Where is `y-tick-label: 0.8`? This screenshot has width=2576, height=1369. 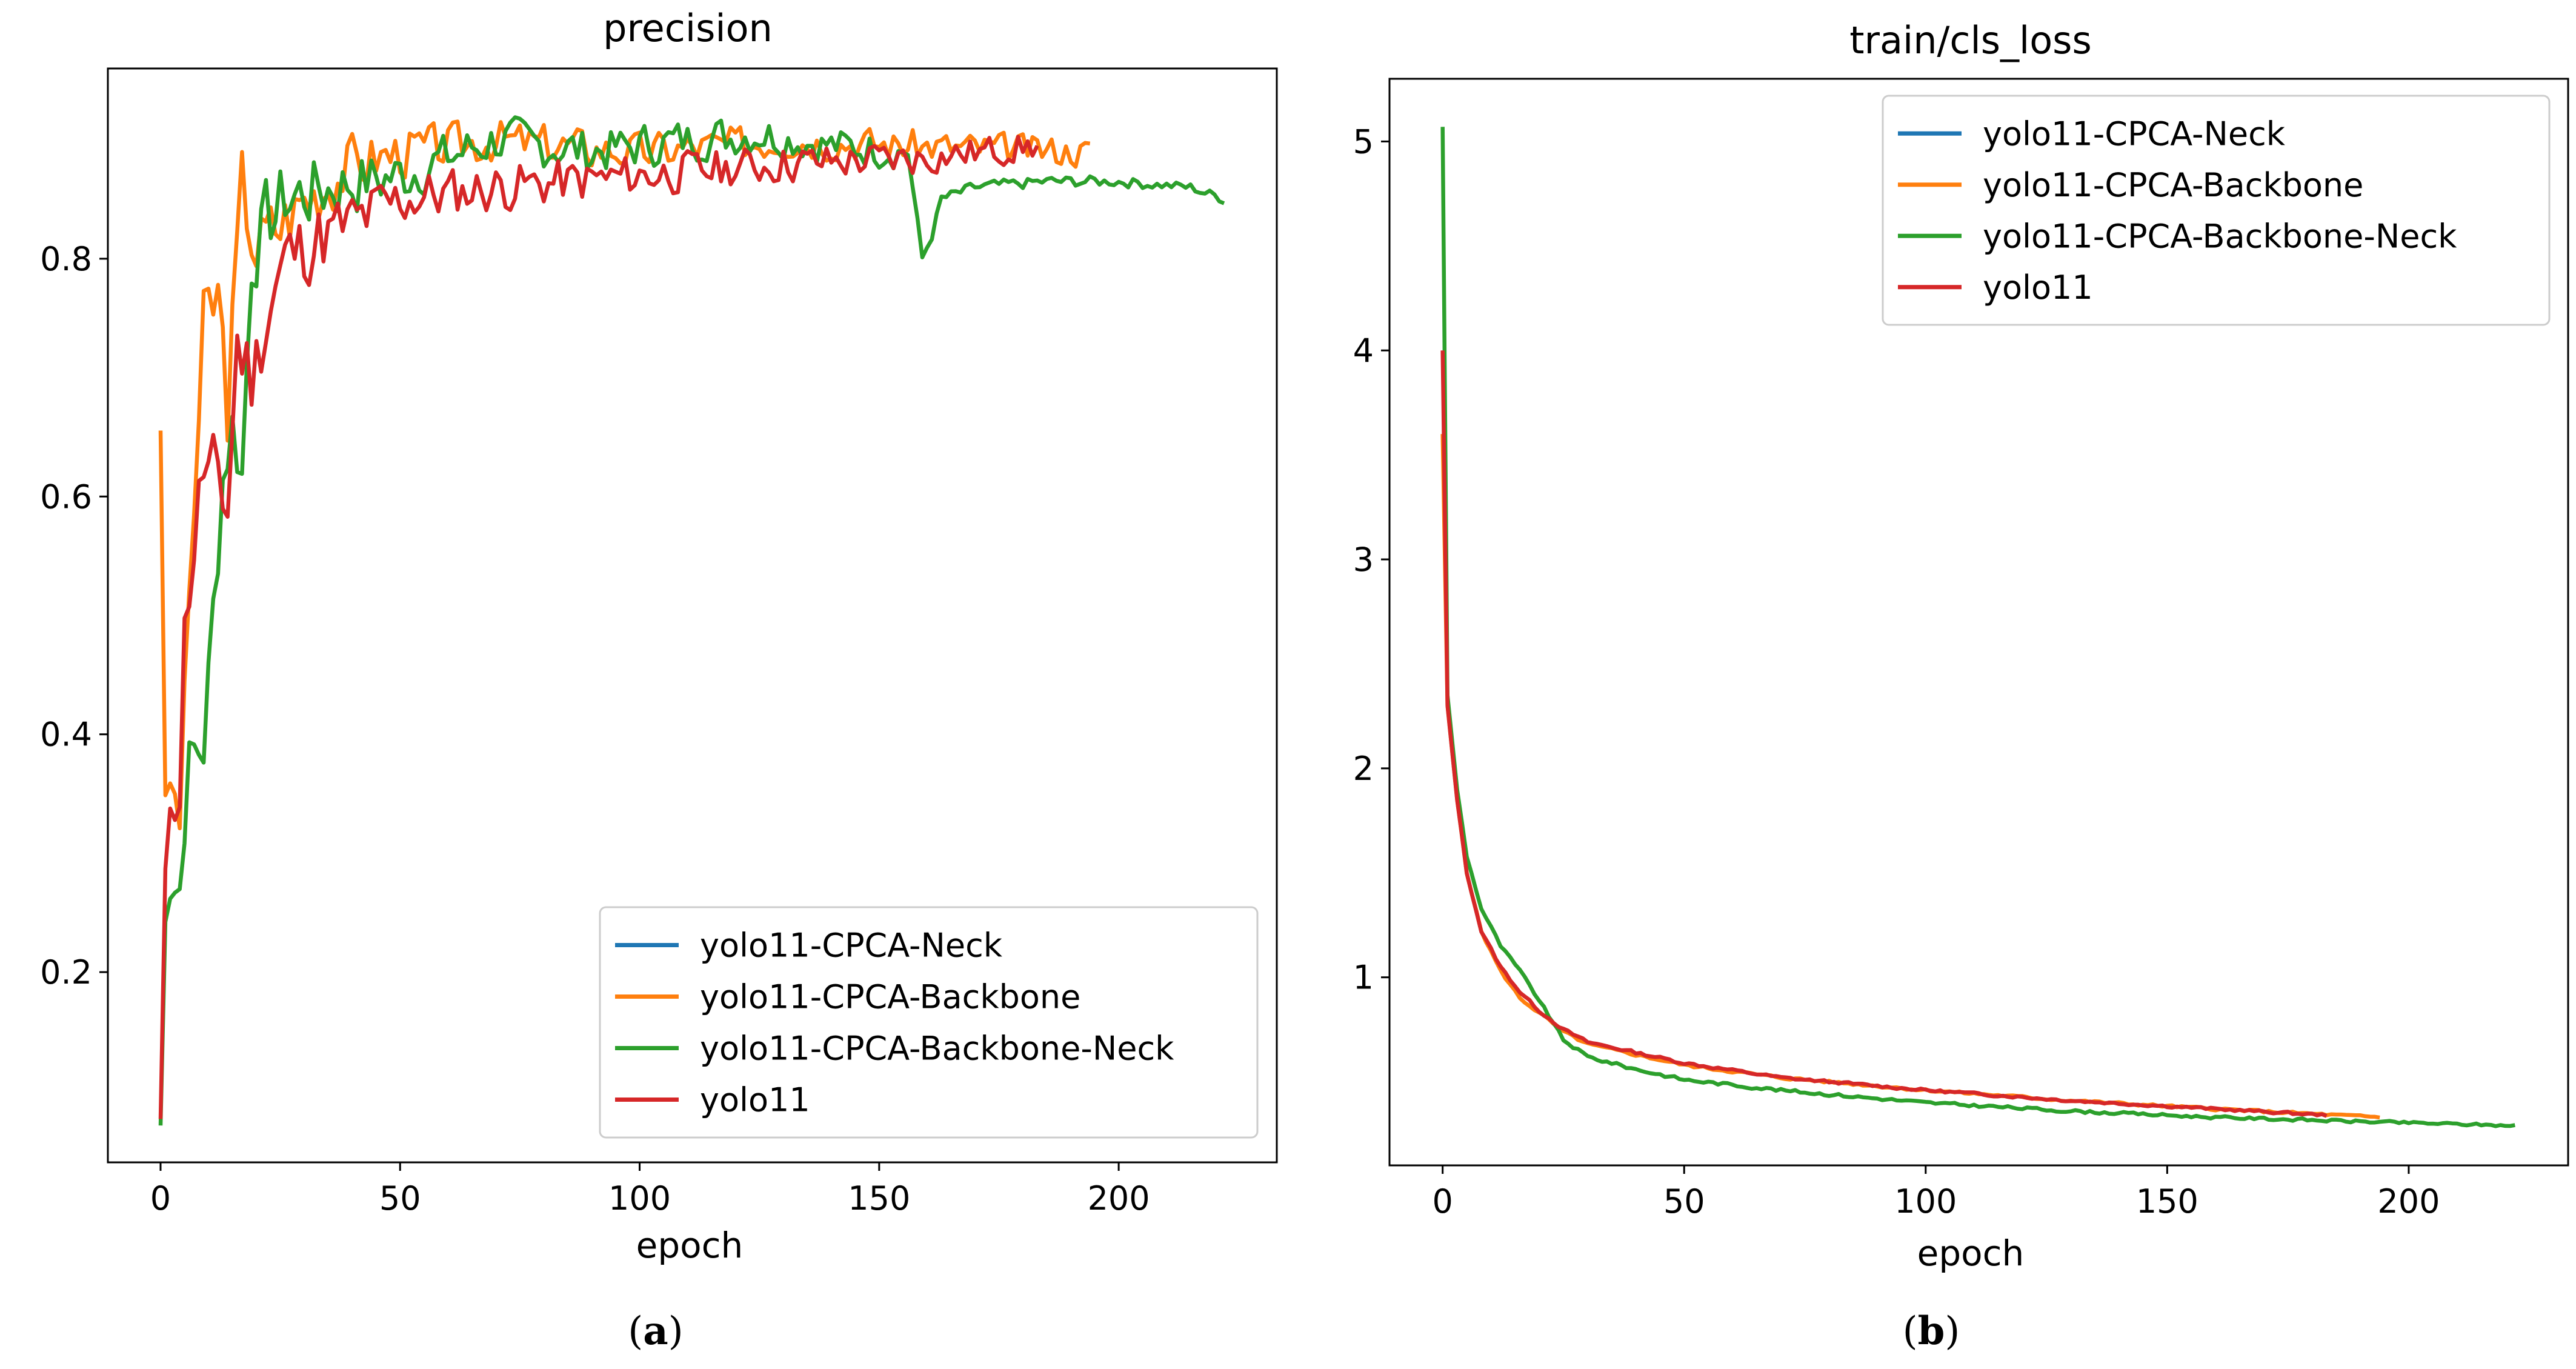 y-tick-label: 0.8 is located at coordinates (66, 259).